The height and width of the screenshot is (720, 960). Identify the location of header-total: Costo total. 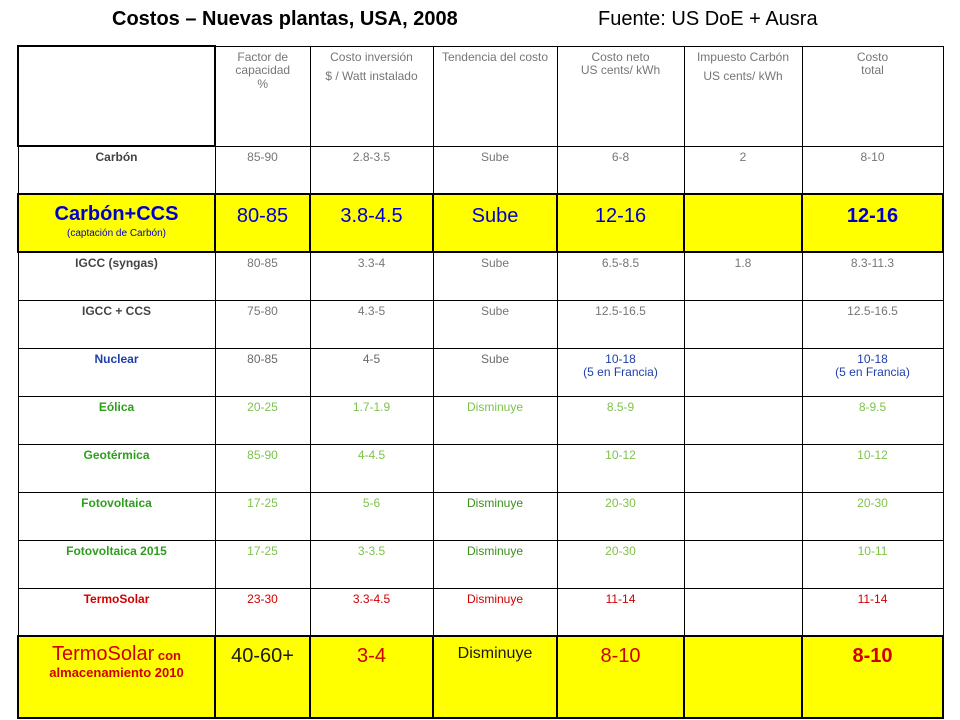
(872, 96).